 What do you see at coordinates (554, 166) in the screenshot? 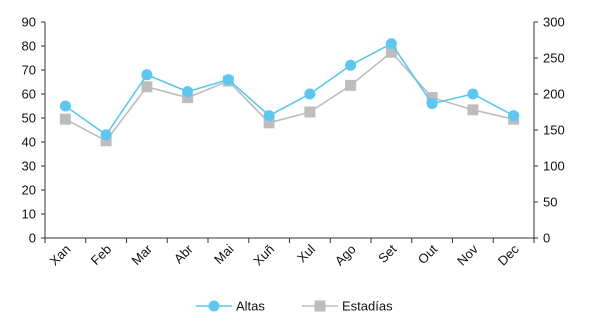
I see `y-right-tick-label: 100` at bounding box center [554, 166].